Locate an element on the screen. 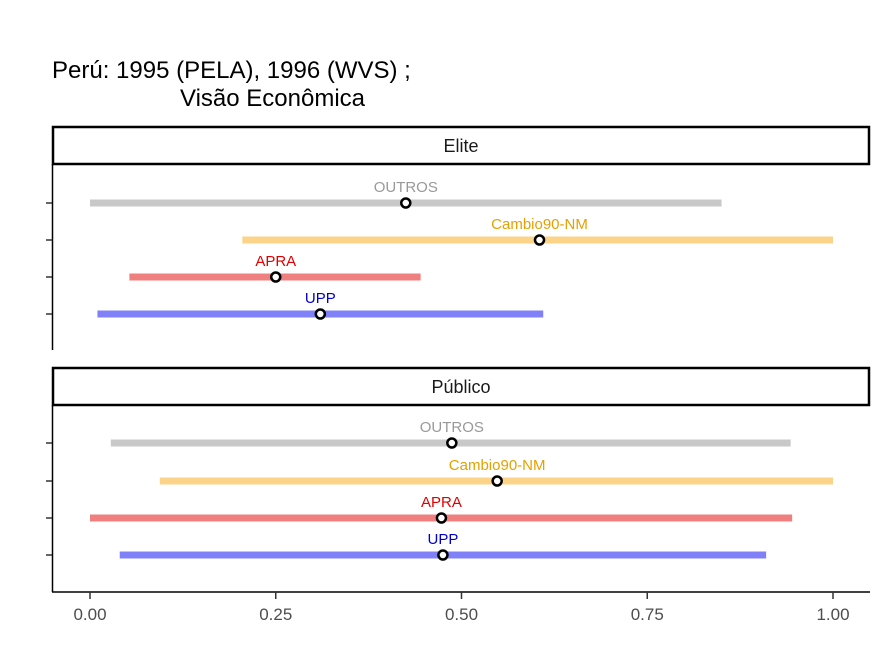  x-tick-label: 0.75 is located at coordinates (647, 614).